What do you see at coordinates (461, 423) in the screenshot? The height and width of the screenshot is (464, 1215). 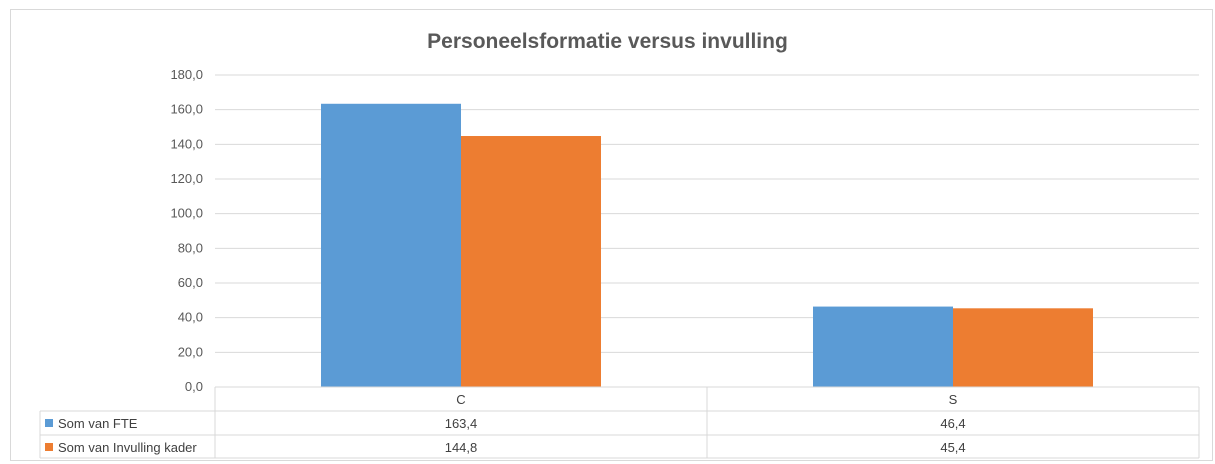 I see `data-label: 163,4` at bounding box center [461, 423].